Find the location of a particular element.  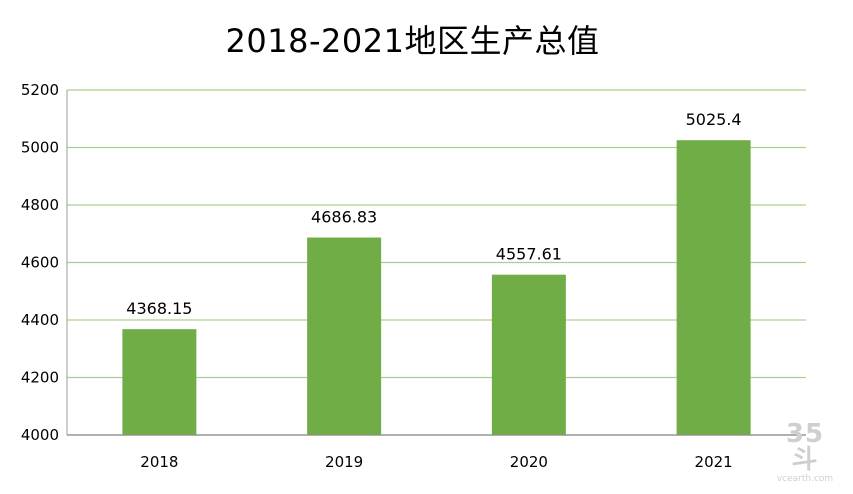

x-tick-label: 2020 is located at coordinates (529, 462).